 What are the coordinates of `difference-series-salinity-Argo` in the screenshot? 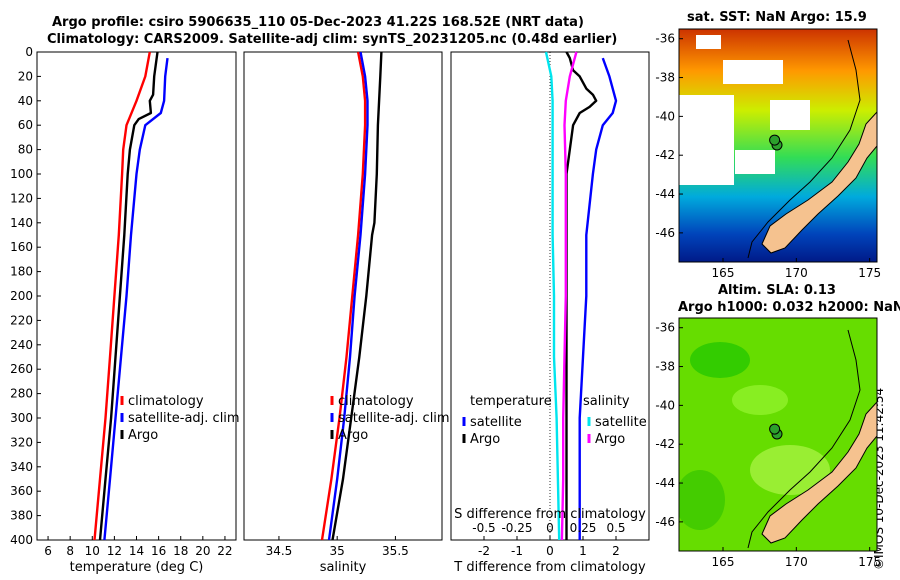 It's located at (569, 296).